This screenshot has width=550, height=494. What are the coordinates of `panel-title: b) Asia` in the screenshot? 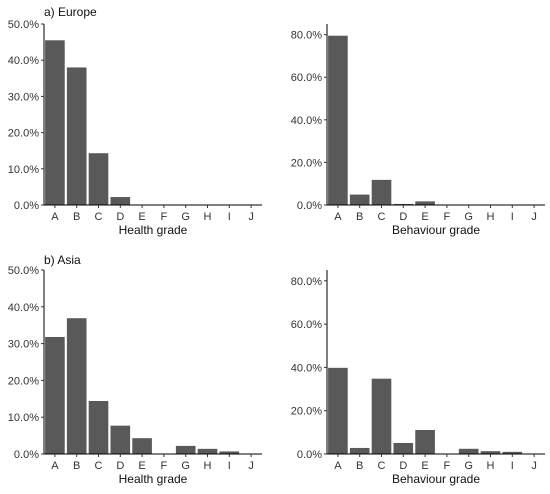 It's located at (62, 260).